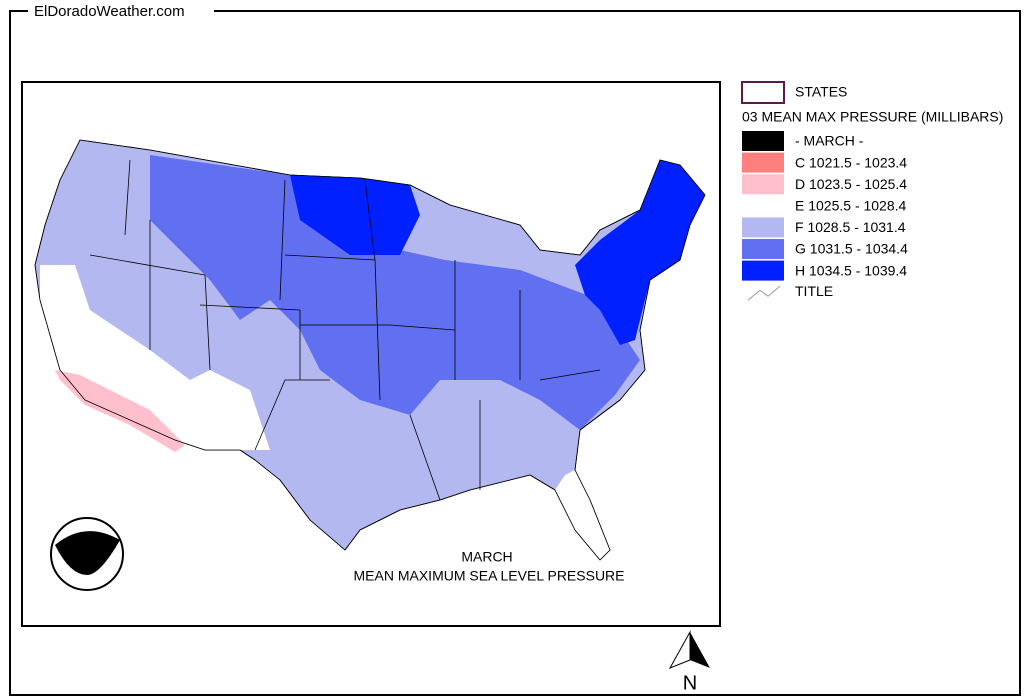 The width and height of the screenshot is (1028, 700). Describe the element at coordinates (872, 117) in the screenshot. I see `legend-title: 03 MEAN MAX PRESSURE (MILLIBARS)` at that location.